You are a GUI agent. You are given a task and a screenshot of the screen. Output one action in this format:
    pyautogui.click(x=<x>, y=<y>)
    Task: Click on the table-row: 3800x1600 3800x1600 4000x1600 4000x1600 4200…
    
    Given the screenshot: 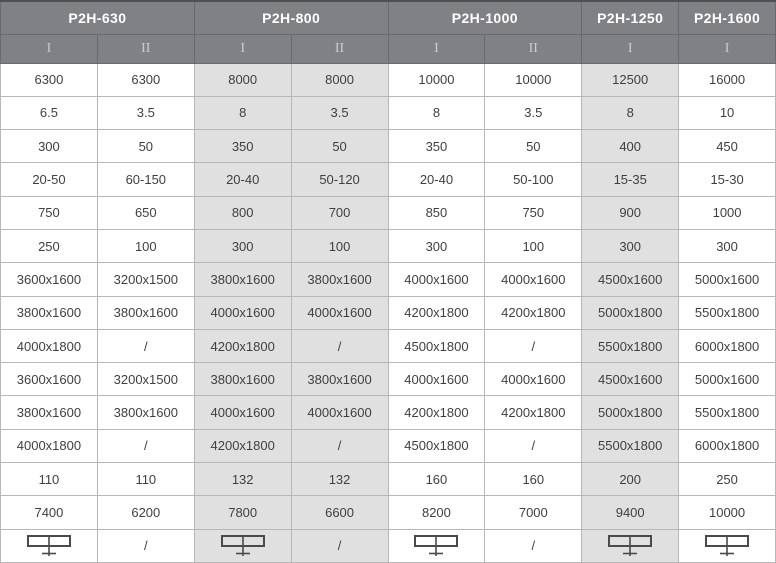 What is the action you would take?
    pyautogui.click(x=388, y=412)
    